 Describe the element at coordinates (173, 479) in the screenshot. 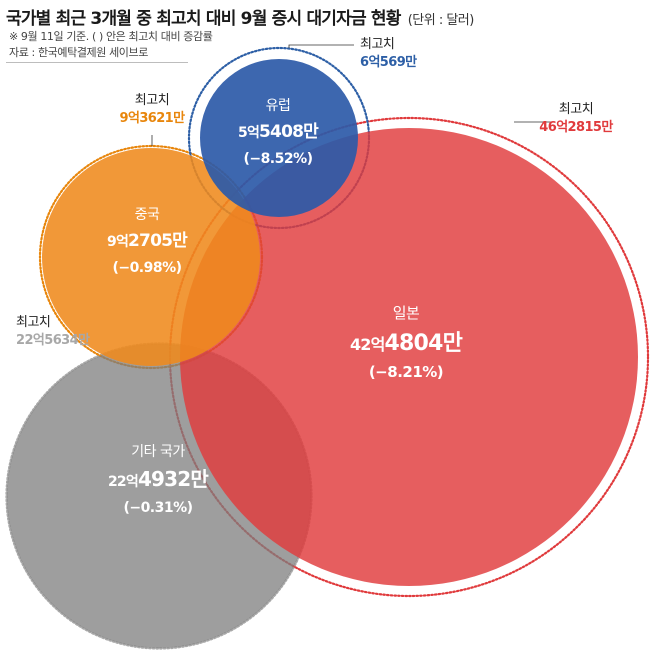

I see `bubble-value-suffix: 4932만` at that location.